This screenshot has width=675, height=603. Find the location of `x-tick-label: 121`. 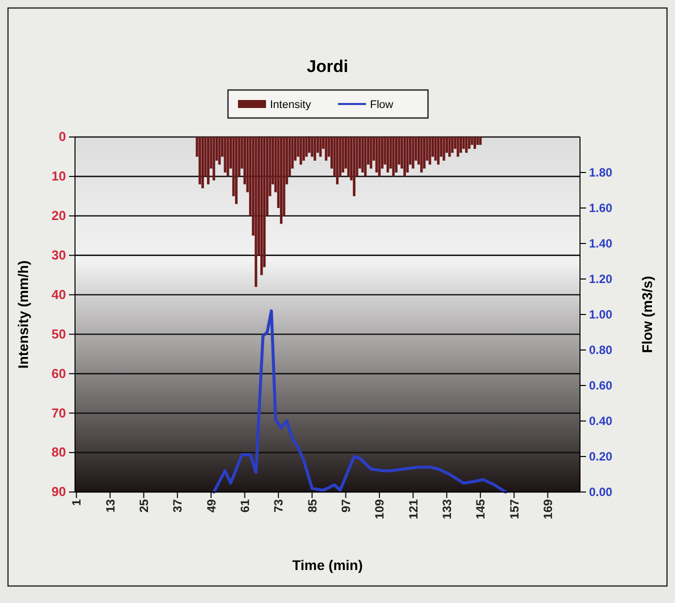

x-tick-label: 121 is located at coordinates (413, 509).